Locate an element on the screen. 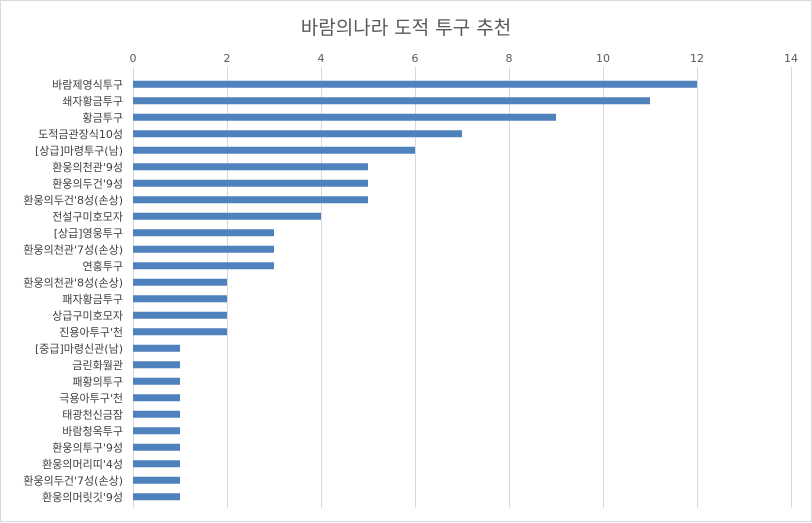 The height and width of the screenshot is (523, 812). category-label-19: 극용아투구'천 is located at coordinates (91, 398).